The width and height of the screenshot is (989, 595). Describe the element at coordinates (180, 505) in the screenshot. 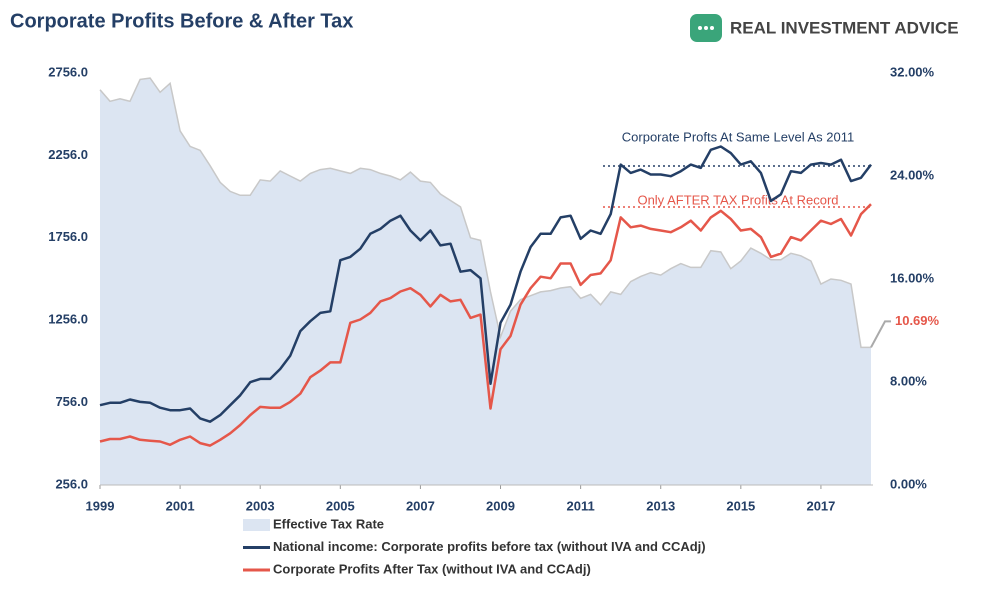

I see `x-tick-label: 2001` at that location.